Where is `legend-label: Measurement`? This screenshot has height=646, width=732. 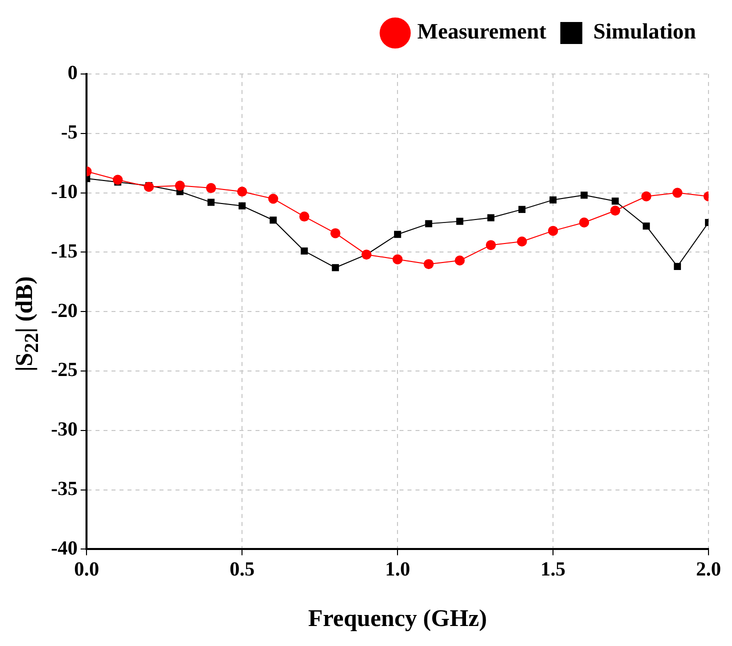
legend-label: Measurement is located at coordinates (482, 31).